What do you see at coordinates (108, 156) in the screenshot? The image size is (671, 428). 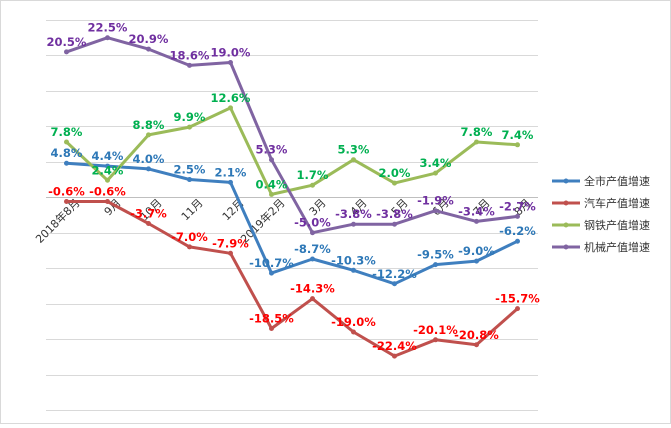 I see `data-label: 4.4%` at bounding box center [108, 156].